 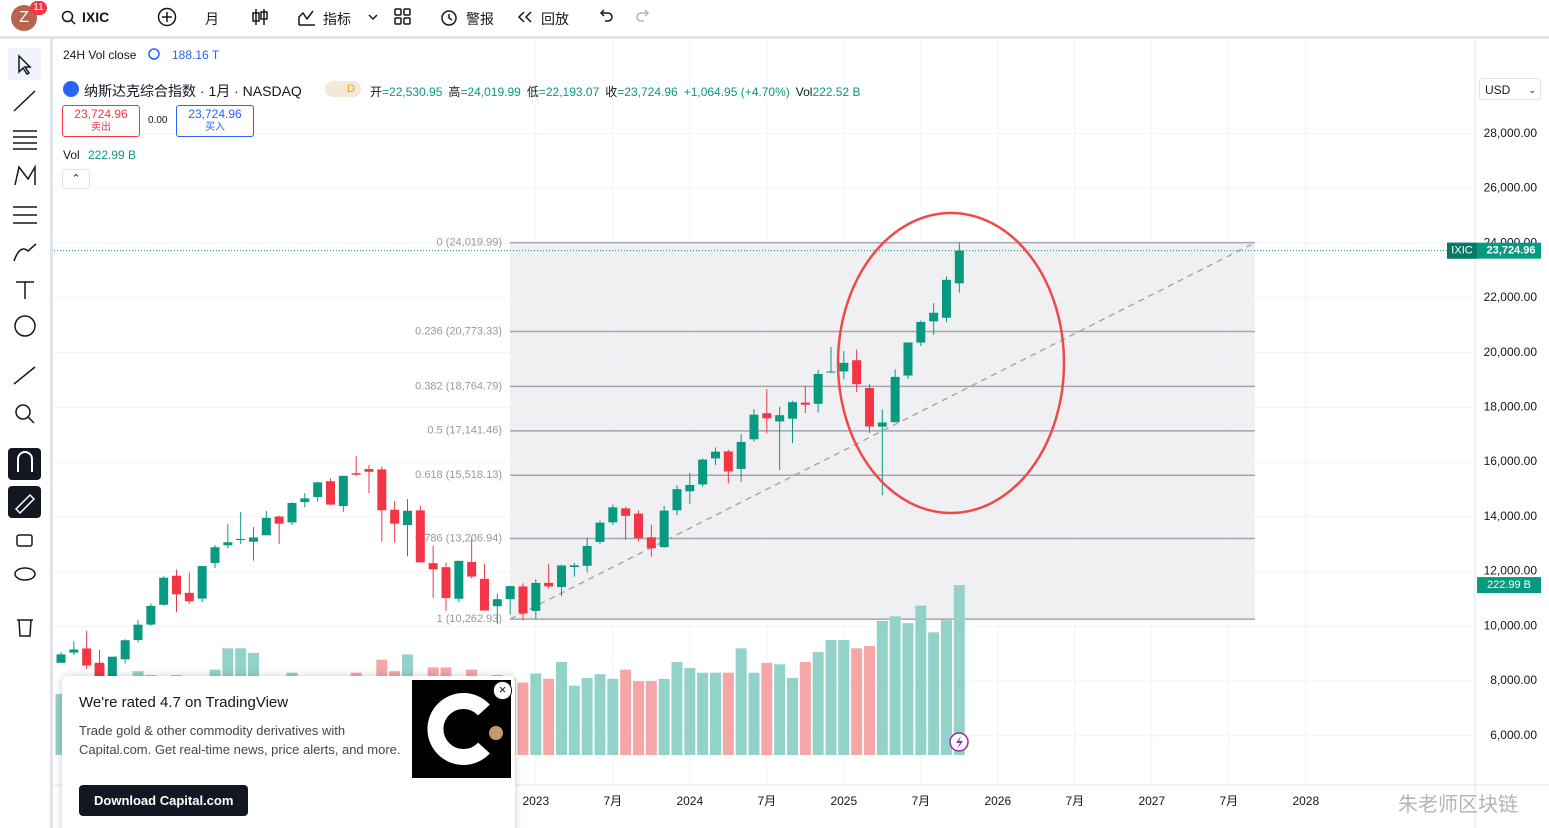 What do you see at coordinates (1509, 585) in the screenshot?
I see `volume-badge-label: 222.99 B` at bounding box center [1509, 585].